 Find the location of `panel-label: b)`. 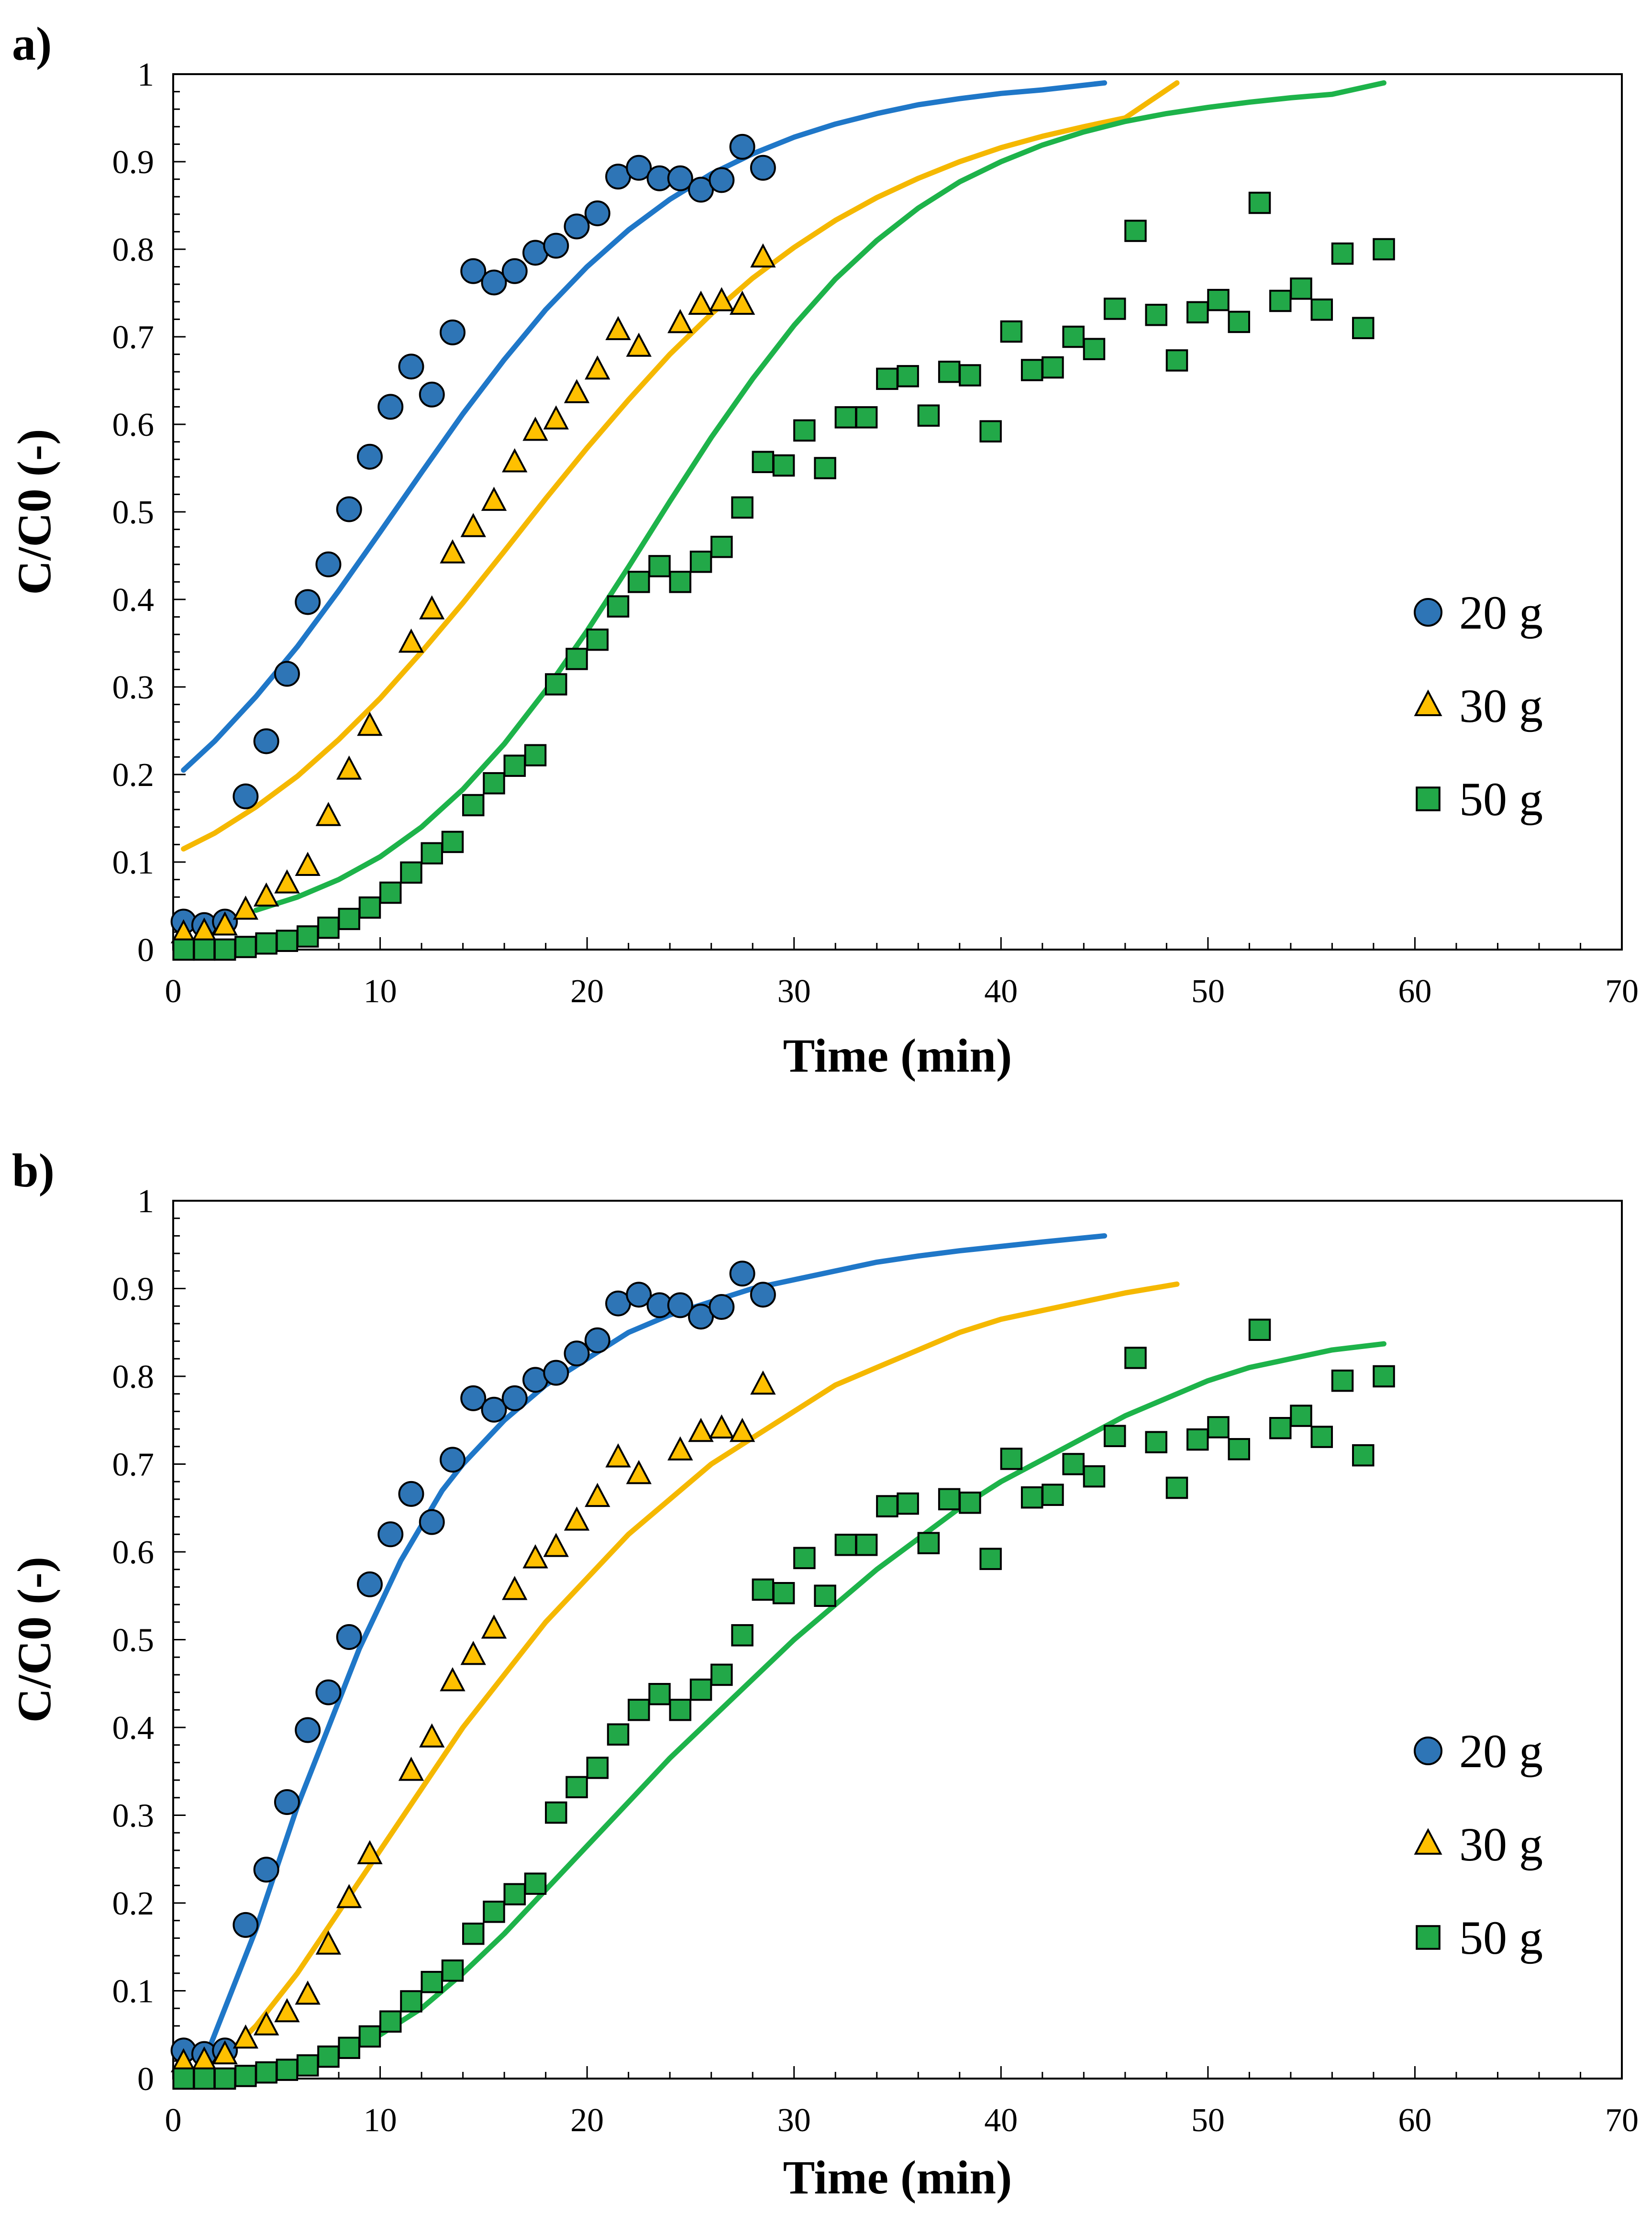

panel-label: b) is located at coordinates (34, 1170).